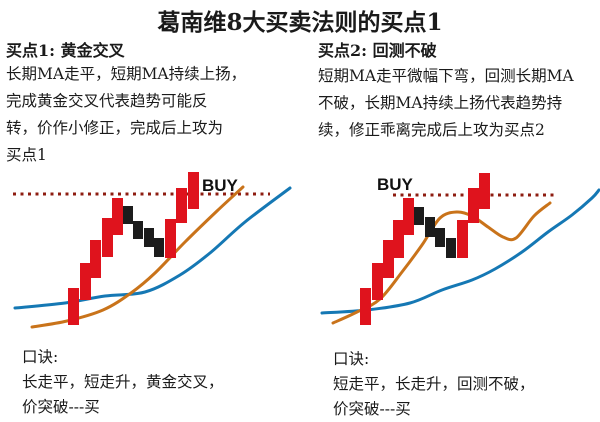 This screenshot has height=422, width=600. Describe the element at coordinates (137, 257) in the screenshot. I see `short-ma-curve` at that location.